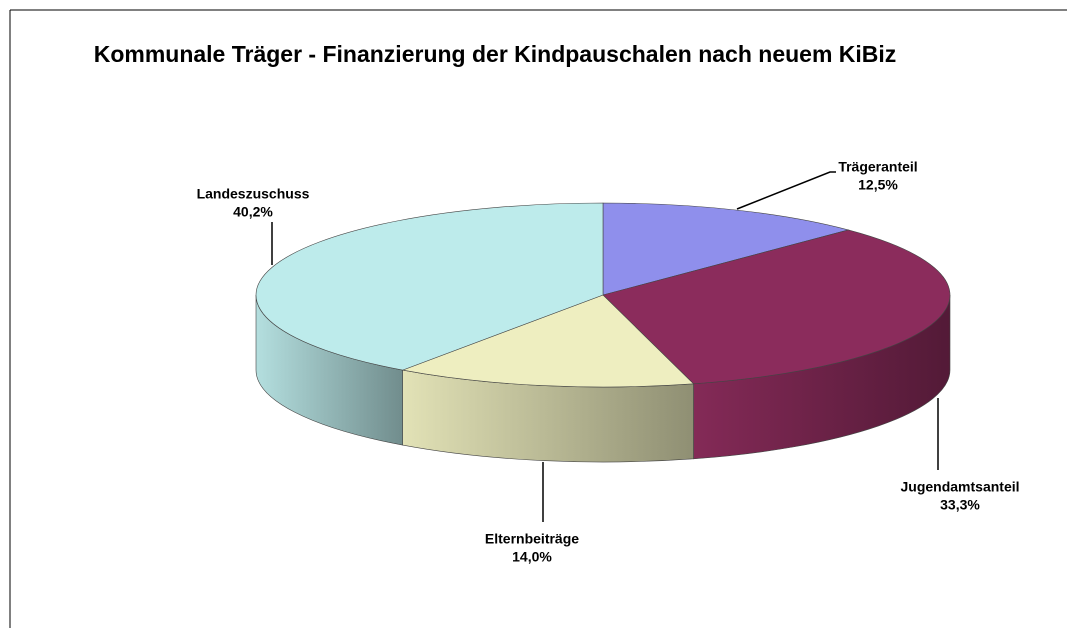  What do you see at coordinates (532, 539) in the screenshot?
I see `slice-label: Elternbeiträge` at bounding box center [532, 539].